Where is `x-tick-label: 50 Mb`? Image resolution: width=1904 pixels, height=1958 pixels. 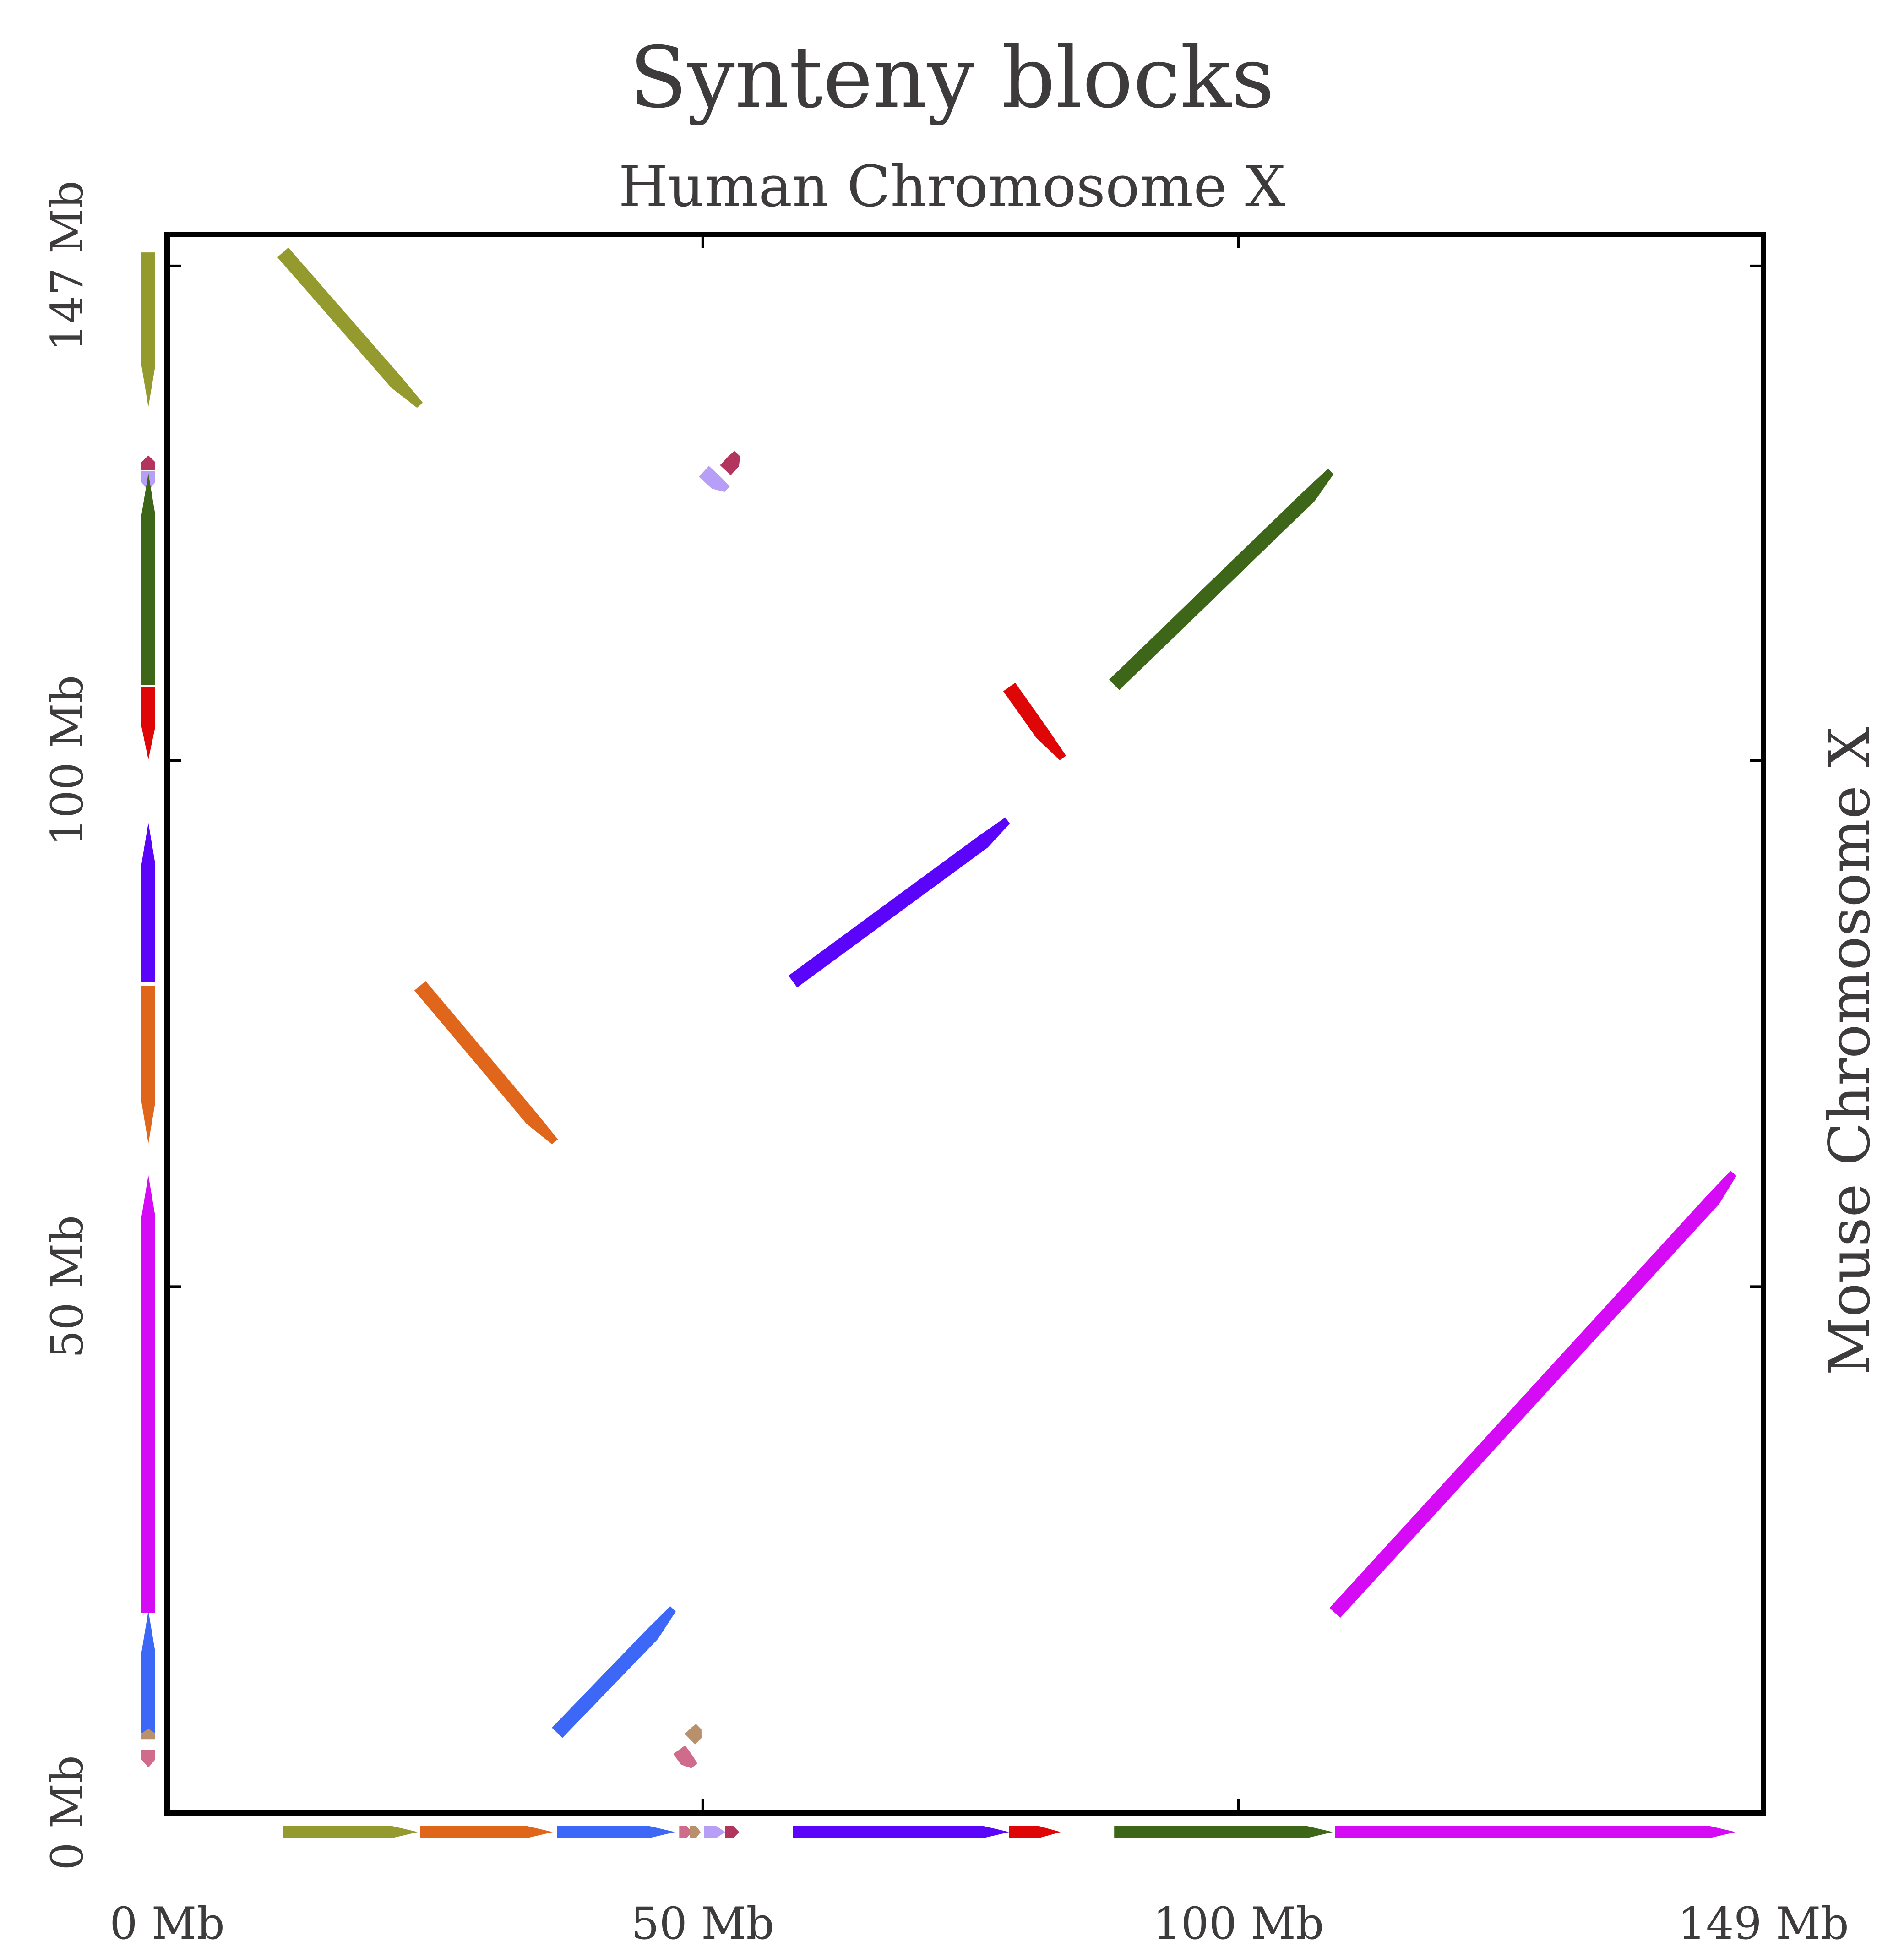 x-tick-label: 50 Mb is located at coordinates (702, 1923).